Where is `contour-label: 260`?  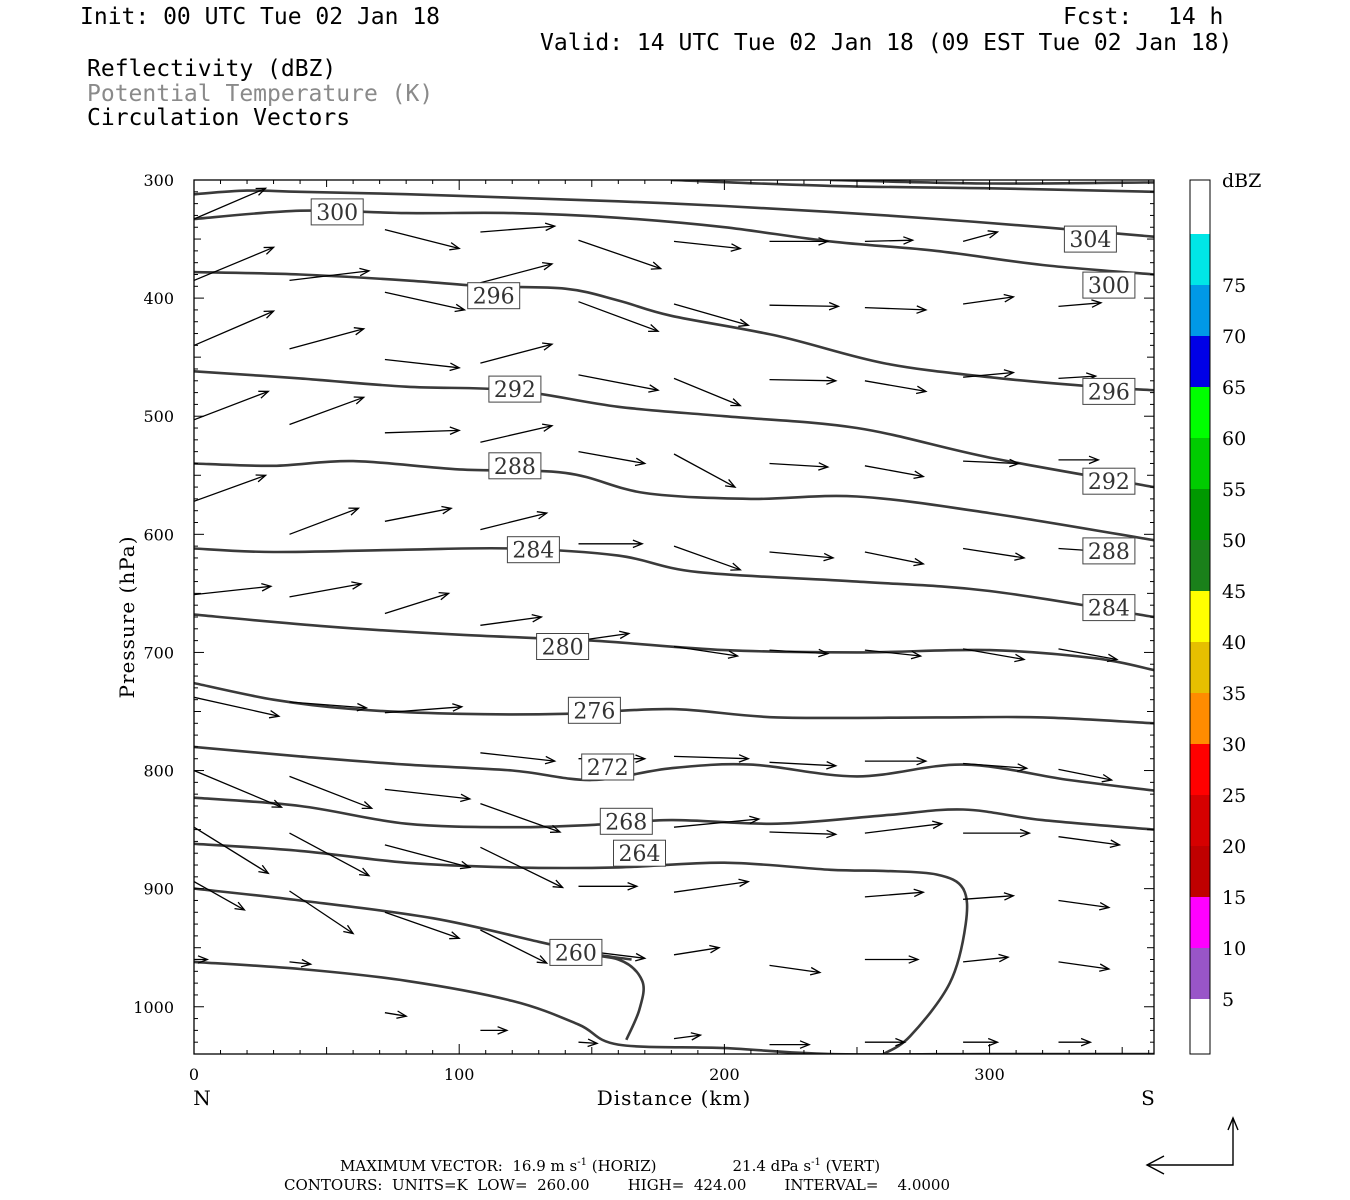
contour-label: 260 is located at coordinates (576, 952).